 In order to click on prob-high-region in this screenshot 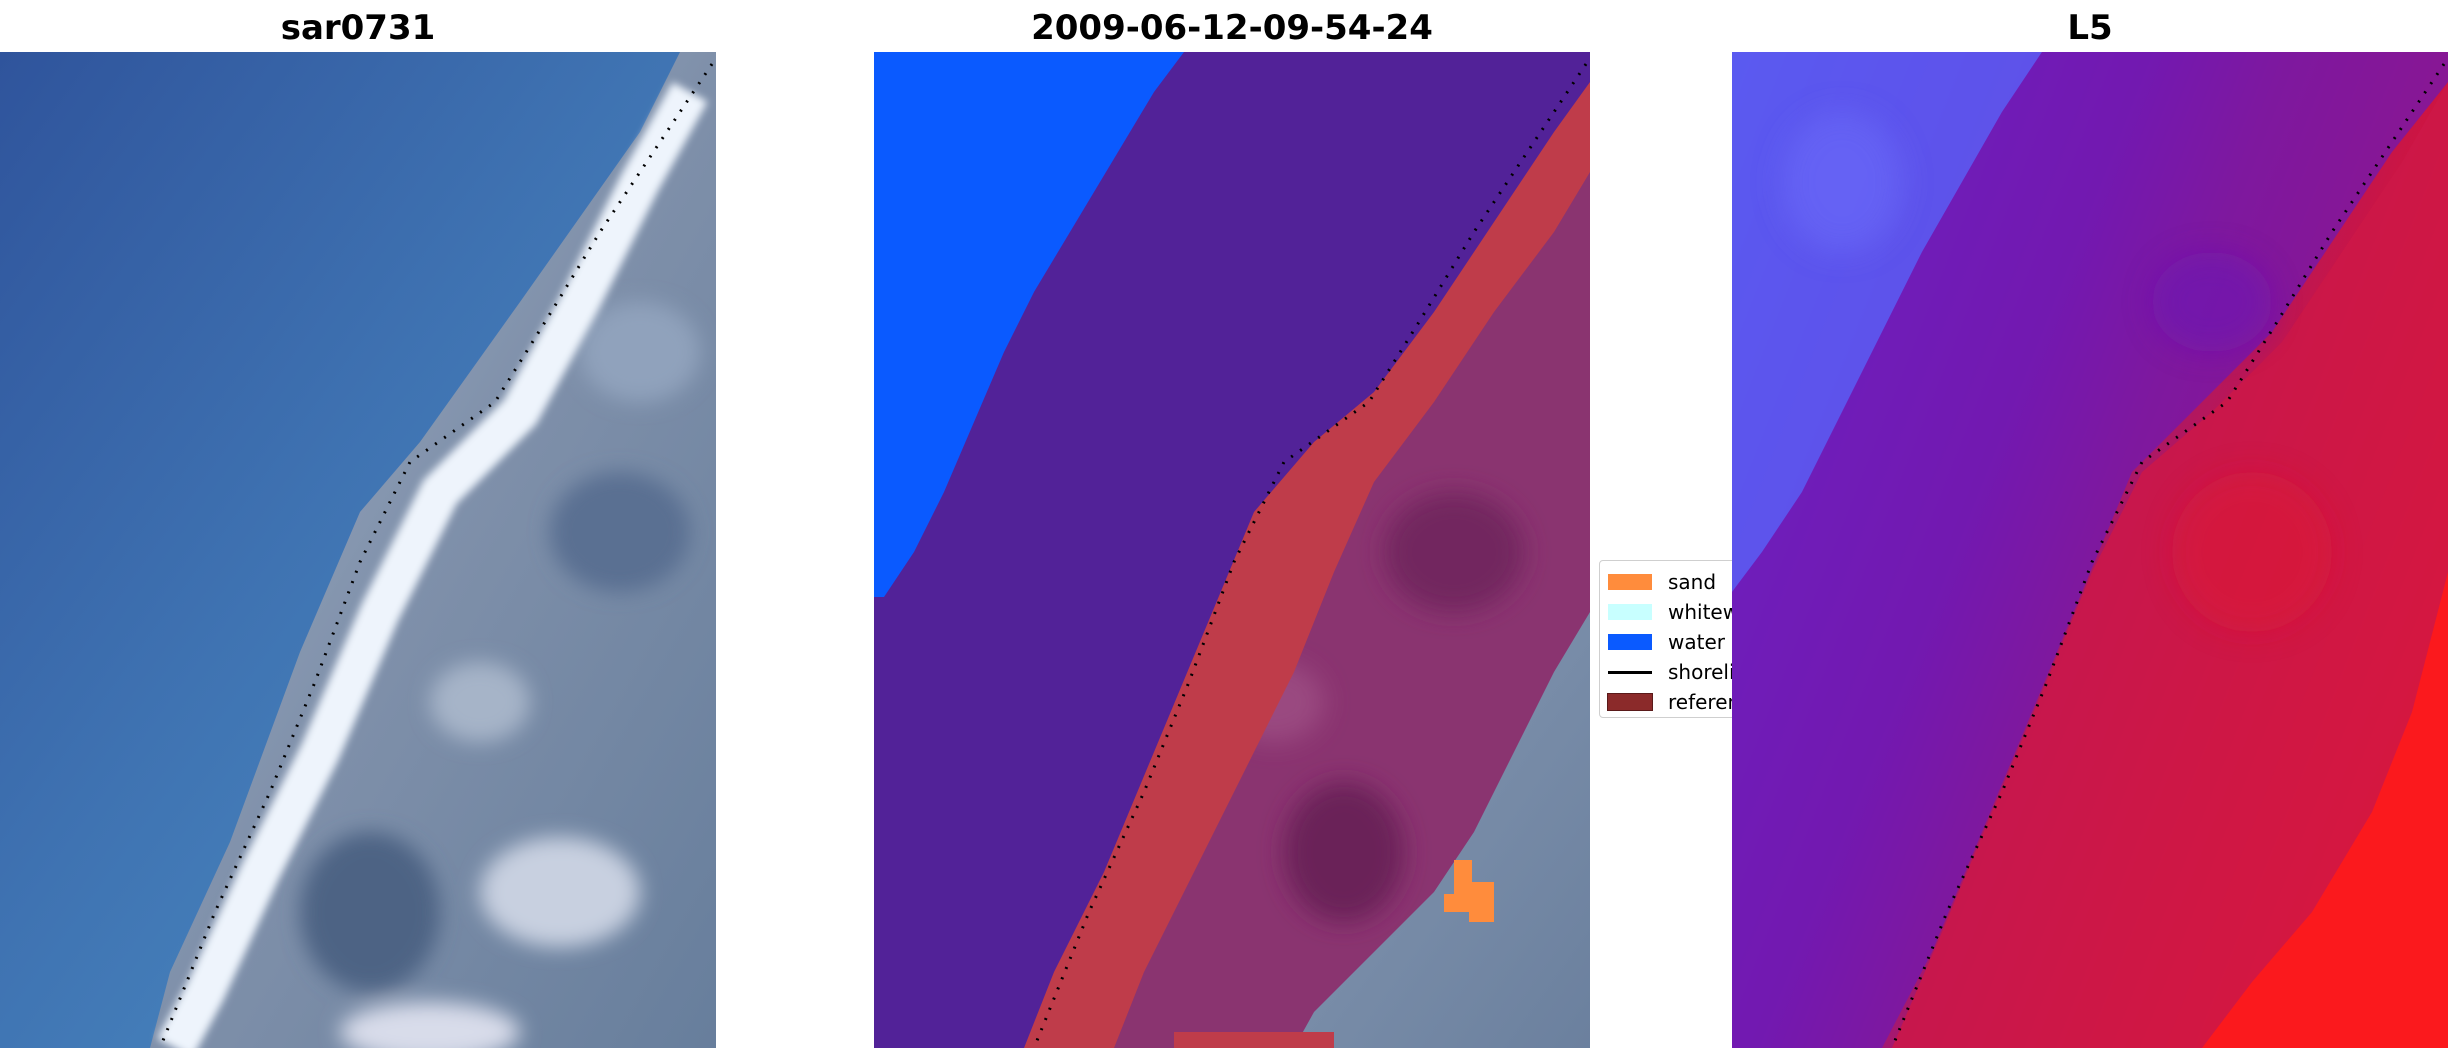, I will do `click(2325, 810)`.